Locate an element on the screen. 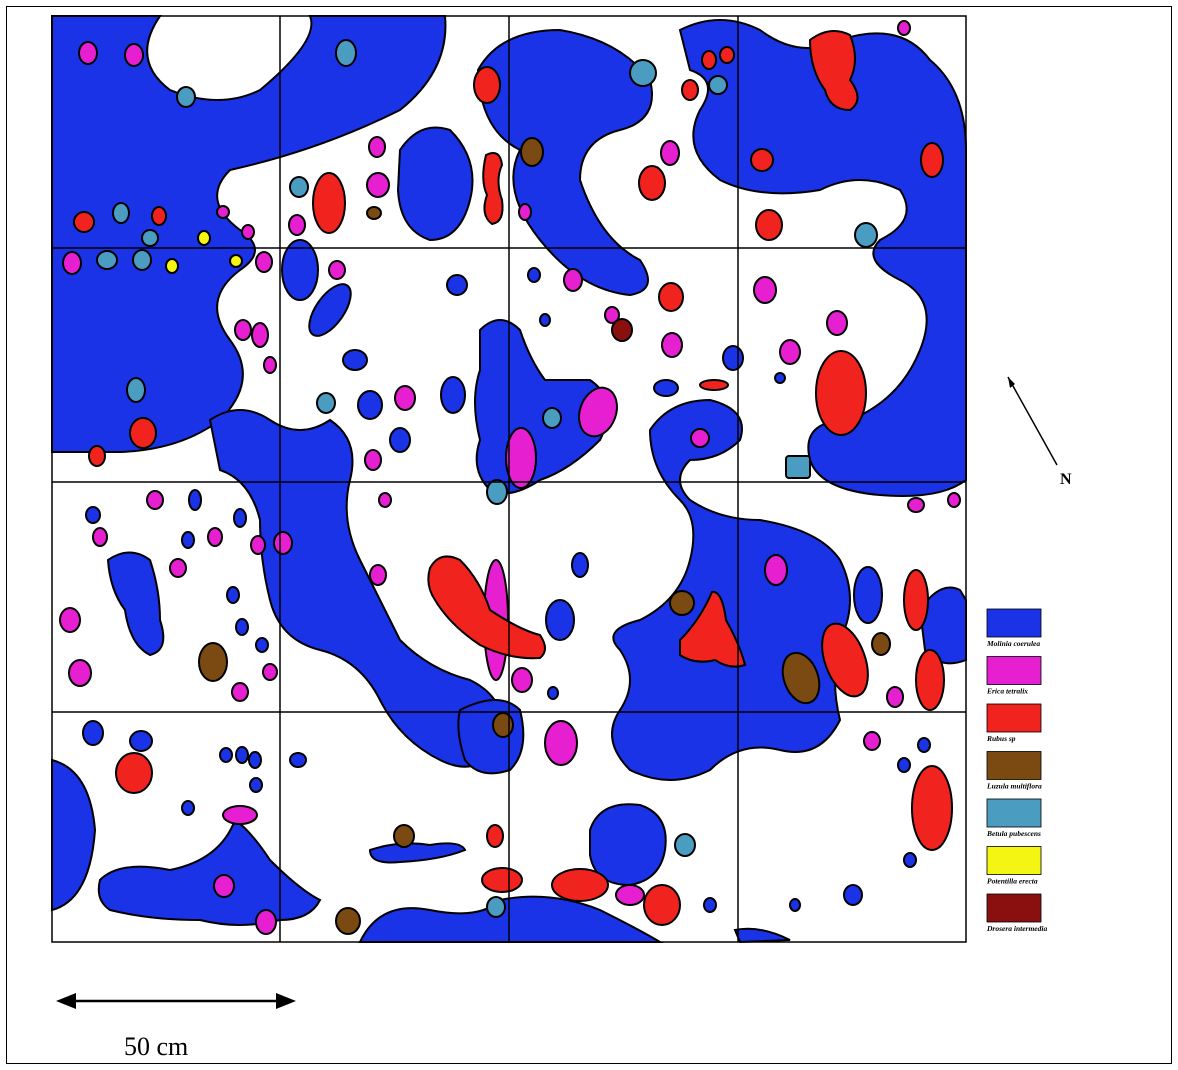 This screenshot has width=1178, height=1070. legend-label-potentilla: Potentilla erecta is located at coordinates (1012, 881).